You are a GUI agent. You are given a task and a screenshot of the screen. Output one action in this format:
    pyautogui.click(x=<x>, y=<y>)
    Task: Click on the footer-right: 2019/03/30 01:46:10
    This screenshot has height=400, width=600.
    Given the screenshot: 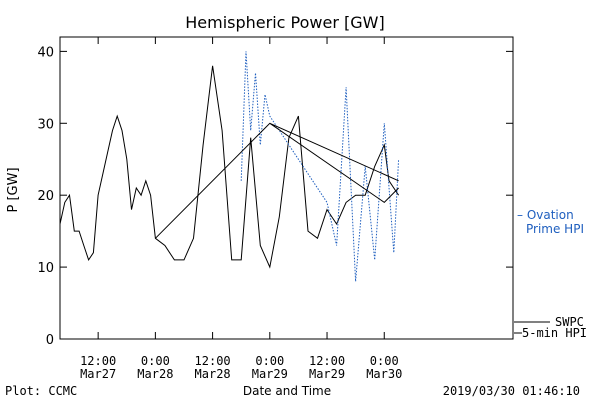 What is the action you would take?
    pyautogui.click(x=511, y=391)
    